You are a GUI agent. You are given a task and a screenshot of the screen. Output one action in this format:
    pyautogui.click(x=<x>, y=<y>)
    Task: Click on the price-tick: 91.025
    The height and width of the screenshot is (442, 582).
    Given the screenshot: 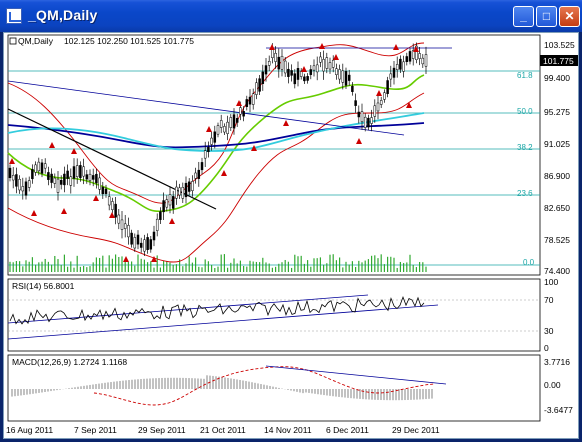 What is the action you would take?
    pyautogui.click(x=557, y=144)
    